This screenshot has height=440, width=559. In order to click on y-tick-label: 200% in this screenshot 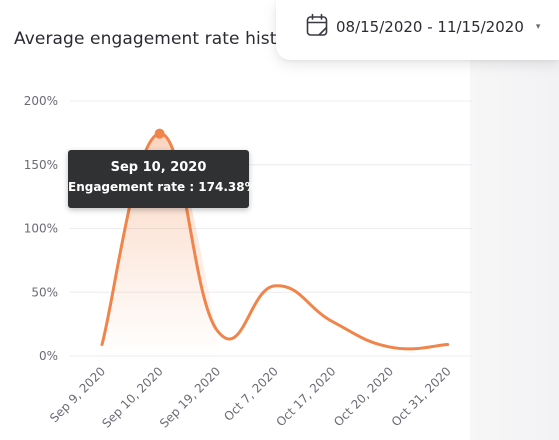, I will do `click(41, 101)`.